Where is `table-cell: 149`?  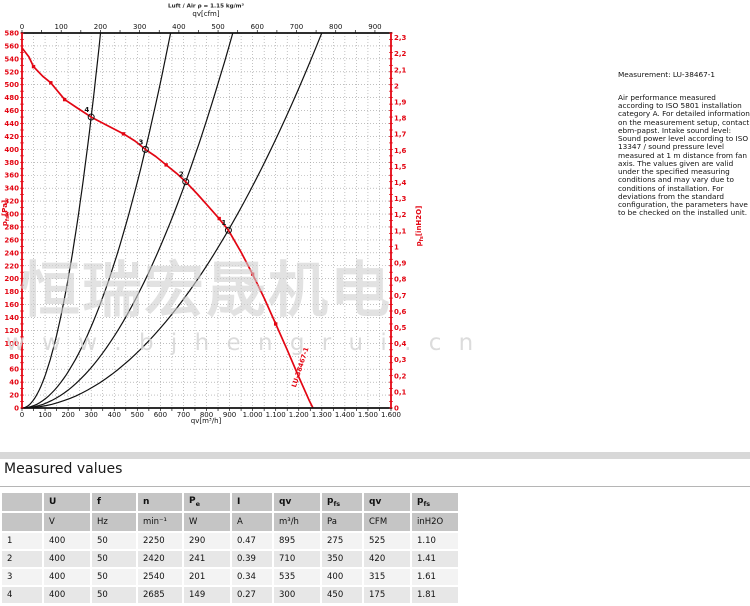 table-cell: 149 is located at coordinates (207, 595).